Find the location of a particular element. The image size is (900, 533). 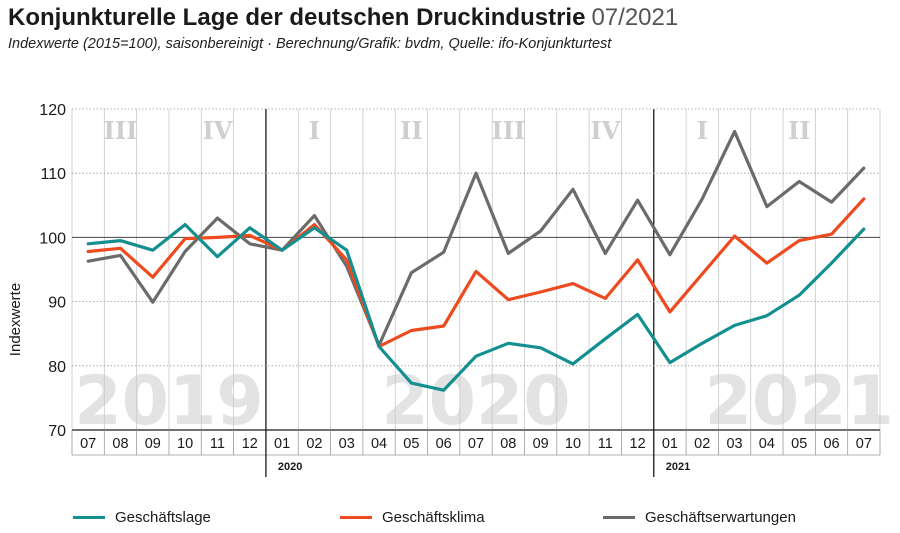

chart-title-date: 07/2021 is located at coordinates (635, 17).